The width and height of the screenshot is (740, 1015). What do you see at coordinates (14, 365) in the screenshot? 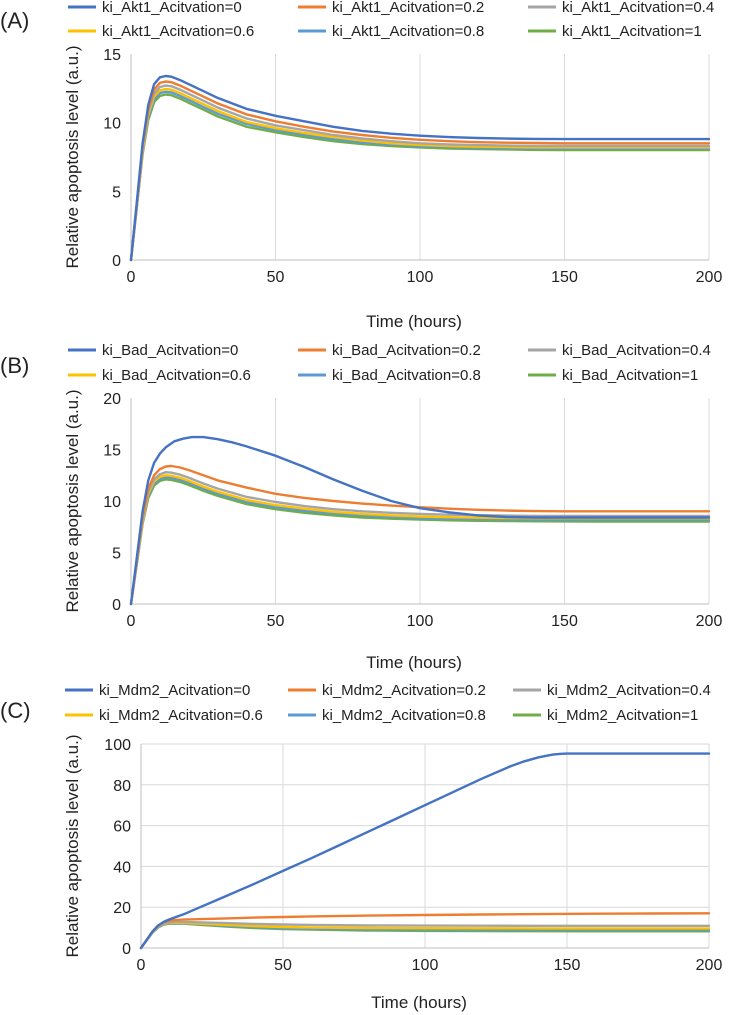
I see `panel-label: (B)` at bounding box center [14, 365].